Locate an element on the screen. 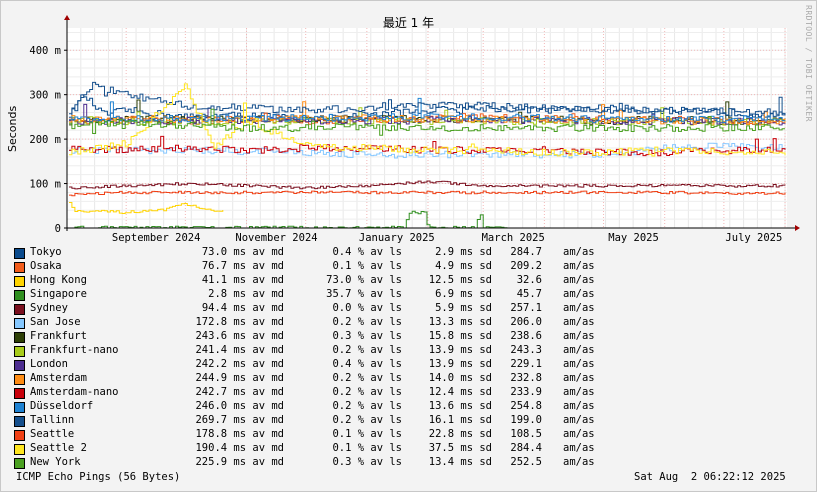 Image resolution: width=817 pixels, height=492 pixels. legend-name: Frankfurt-nano is located at coordinates (74, 350).